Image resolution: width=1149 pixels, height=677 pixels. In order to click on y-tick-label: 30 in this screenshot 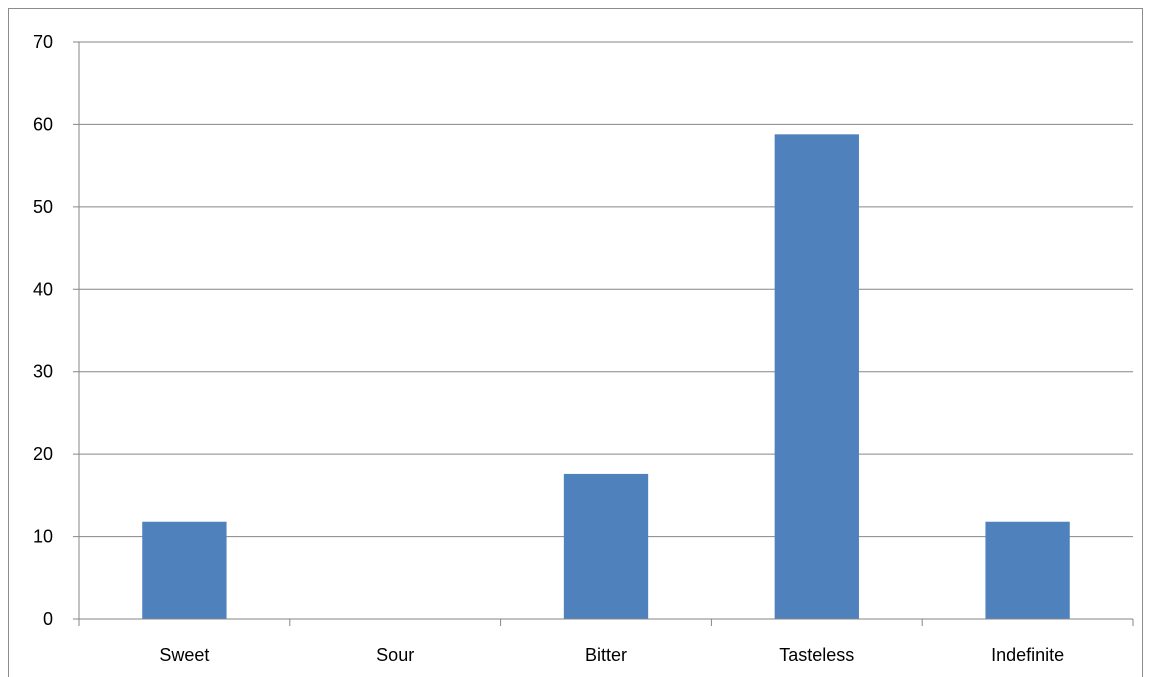, I will do `click(43, 372)`.